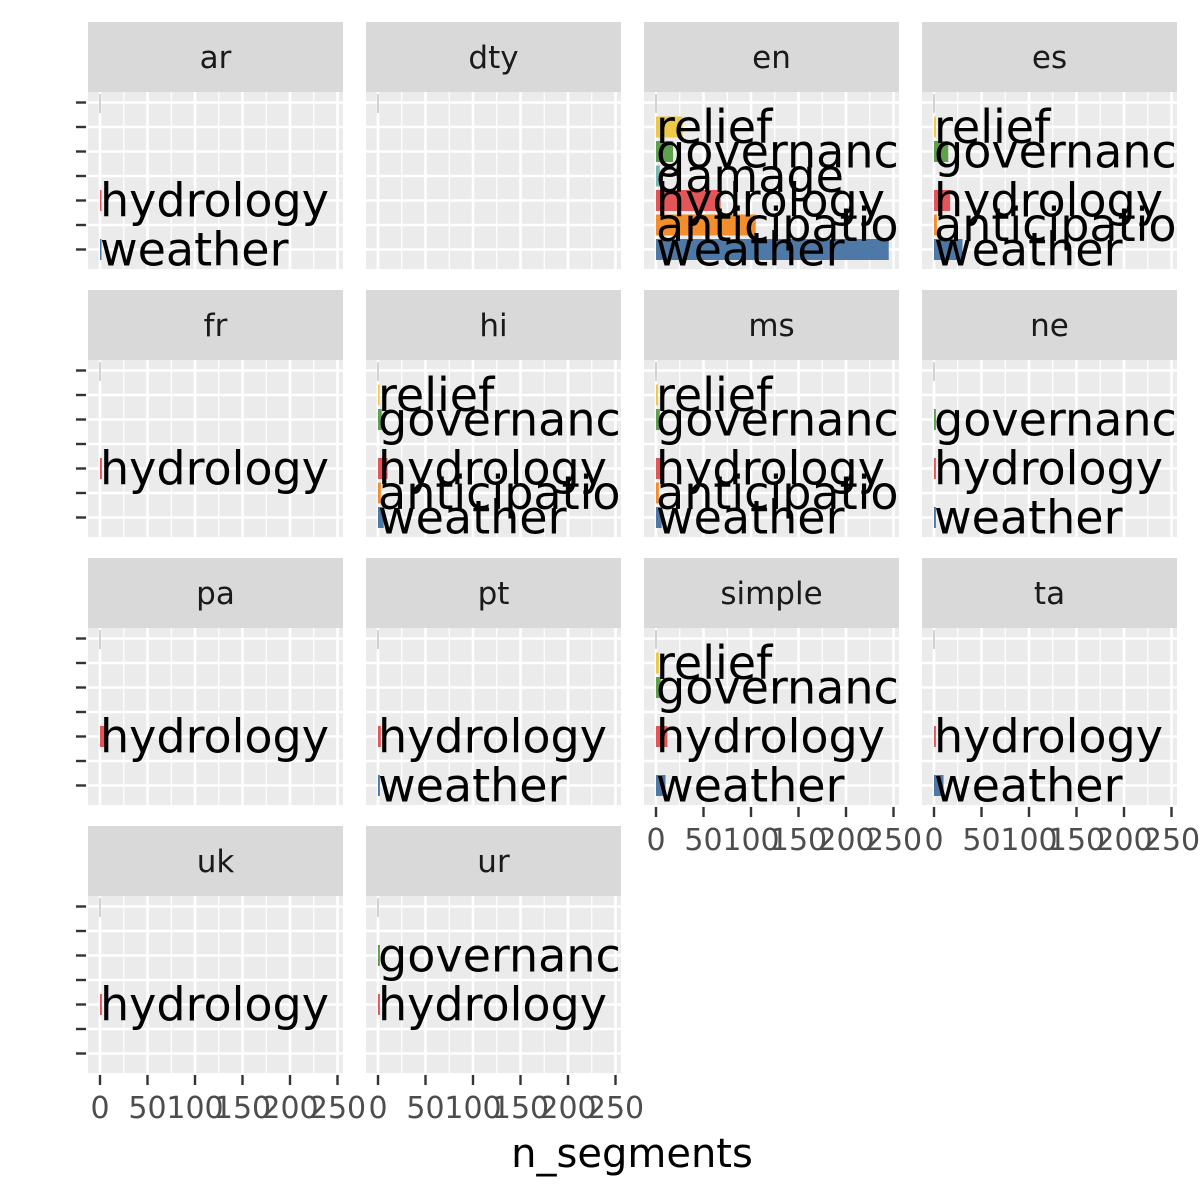  Describe the element at coordinates (379, 785) in the screenshot. I see `bar-pt-weather` at that location.